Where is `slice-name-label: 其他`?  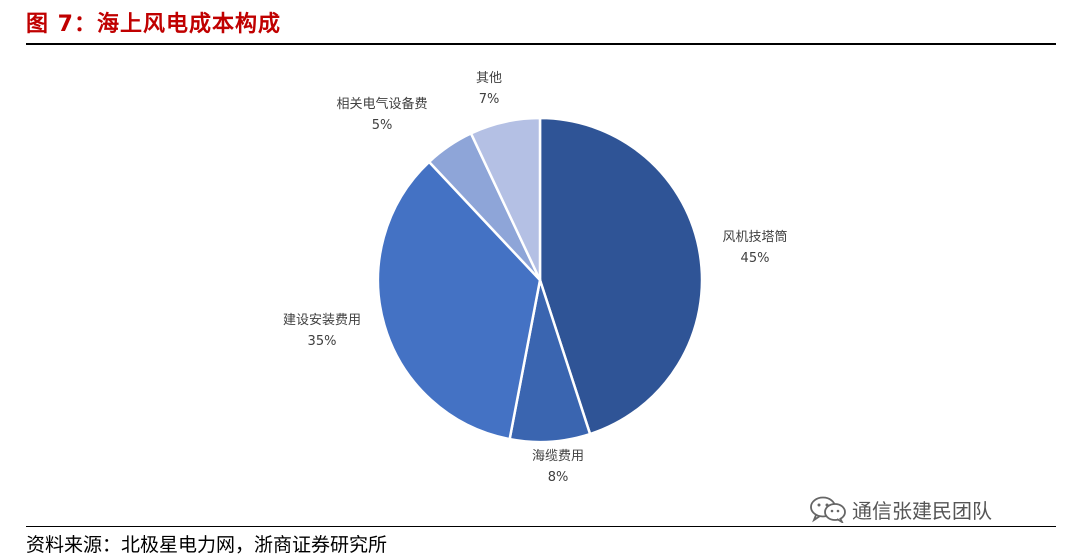 slice-name-label: 其他 is located at coordinates (489, 78).